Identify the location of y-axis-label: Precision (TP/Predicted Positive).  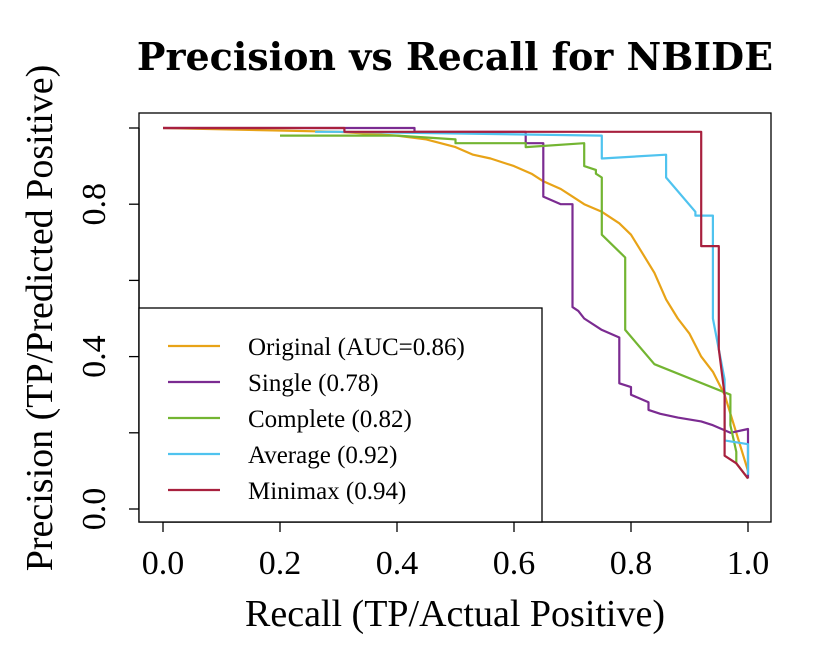
(40, 318).